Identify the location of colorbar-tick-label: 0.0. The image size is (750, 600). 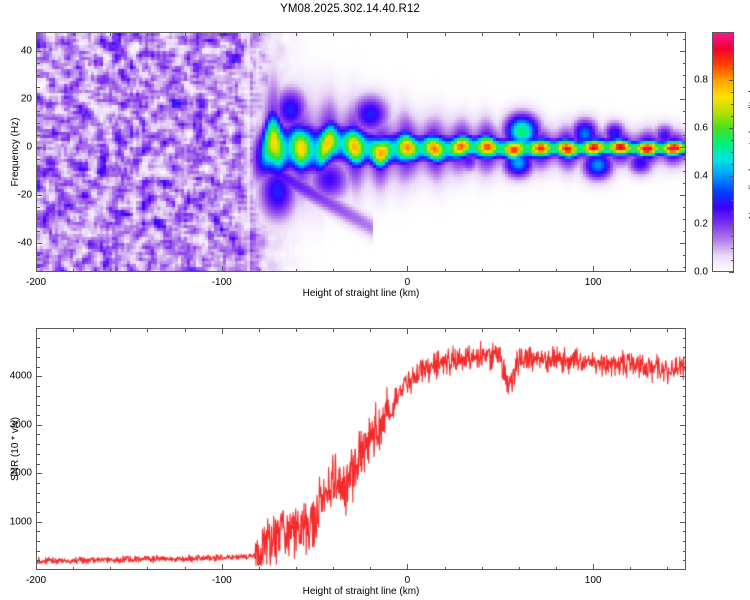
(701, 272).